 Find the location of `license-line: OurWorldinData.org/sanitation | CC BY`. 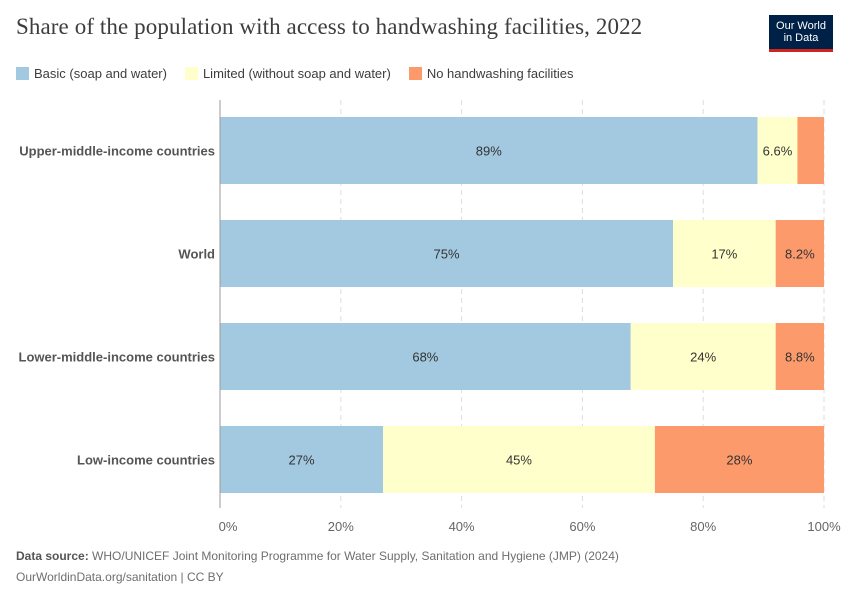

license-line: OurWorldinData.org/sanitation | CC BY is located at coordinates (120, 577).